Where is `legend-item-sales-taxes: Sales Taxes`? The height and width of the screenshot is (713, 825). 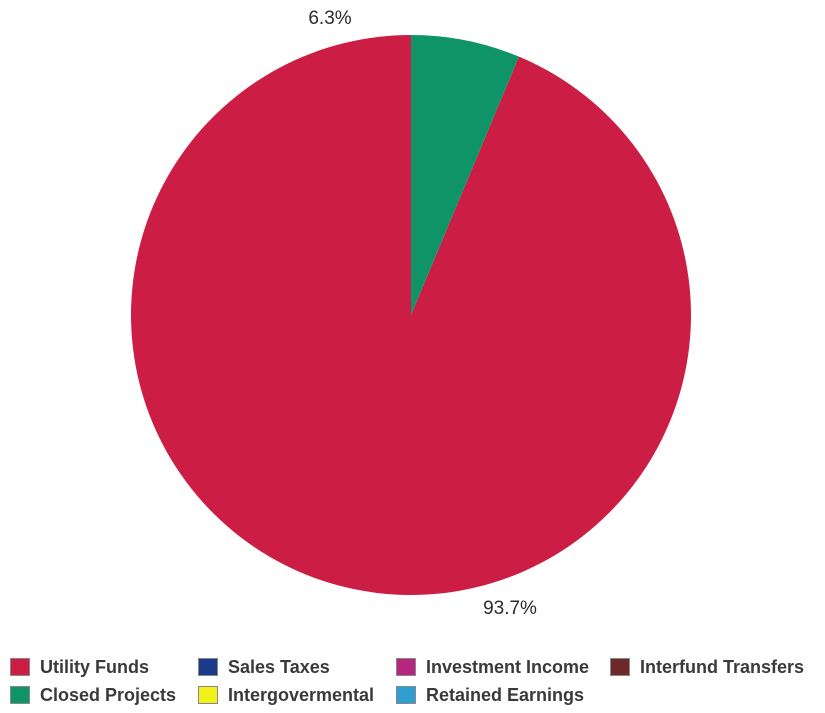 legend-item-sales-taxes: Sales Taxes is located at coordinates (264, 667).